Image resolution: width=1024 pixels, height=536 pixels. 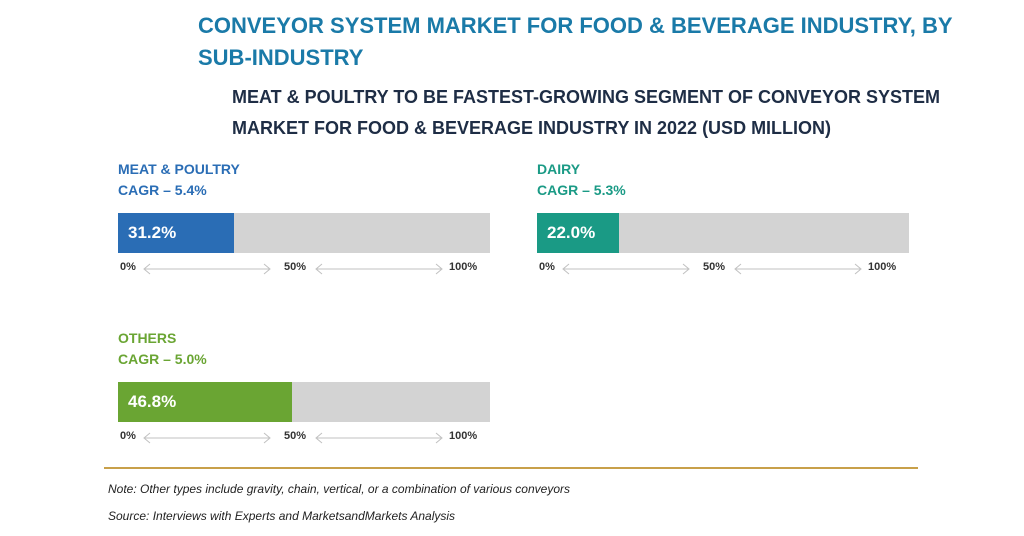 I want to click on segment-name: OTHERS, so click(x=147, y=338).